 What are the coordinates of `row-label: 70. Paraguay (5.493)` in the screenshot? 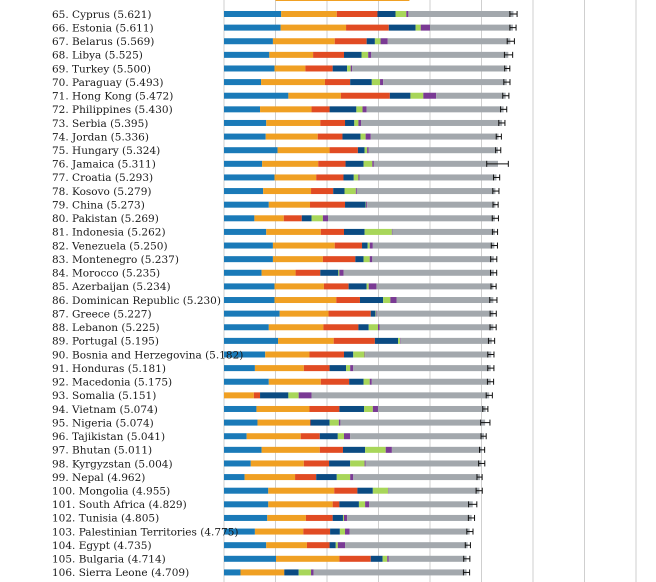 It's located at (107, 83).